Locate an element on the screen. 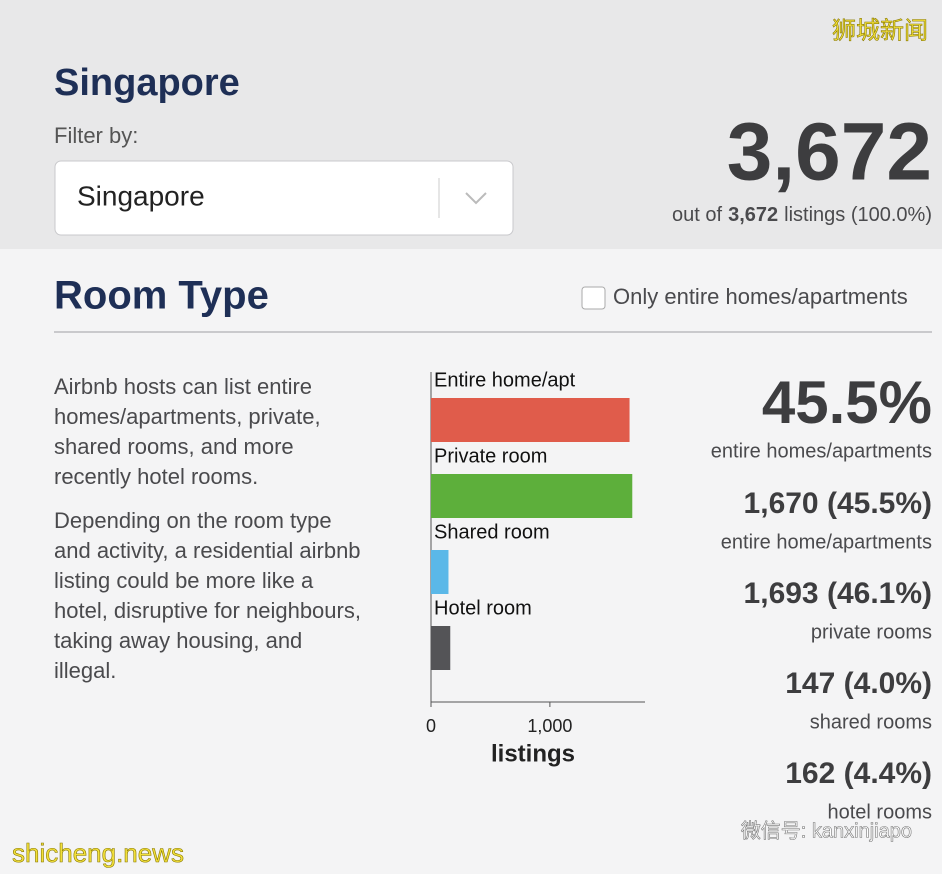 The image size is (942, 874). description-line: taking away housing, and is located at coordinates (178, 640).